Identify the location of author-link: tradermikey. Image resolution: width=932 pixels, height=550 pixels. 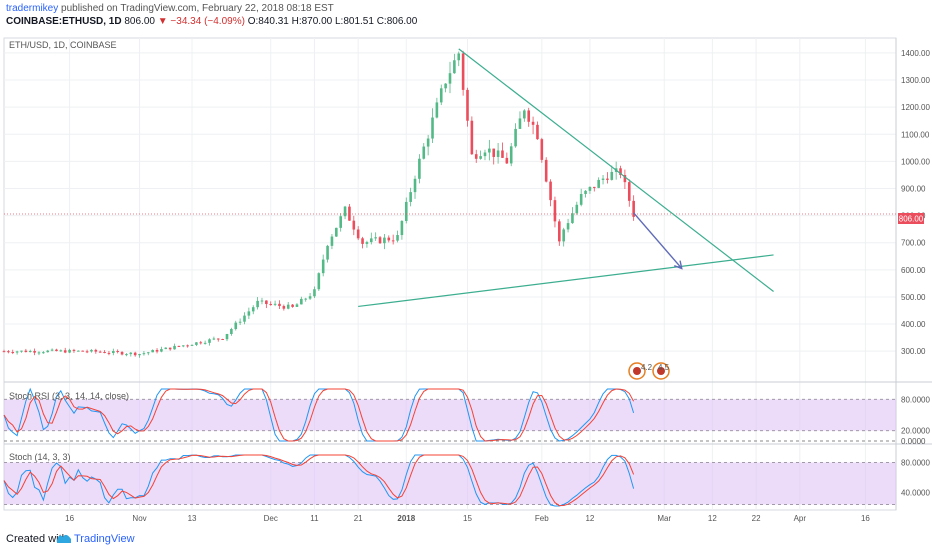
(32, 8).